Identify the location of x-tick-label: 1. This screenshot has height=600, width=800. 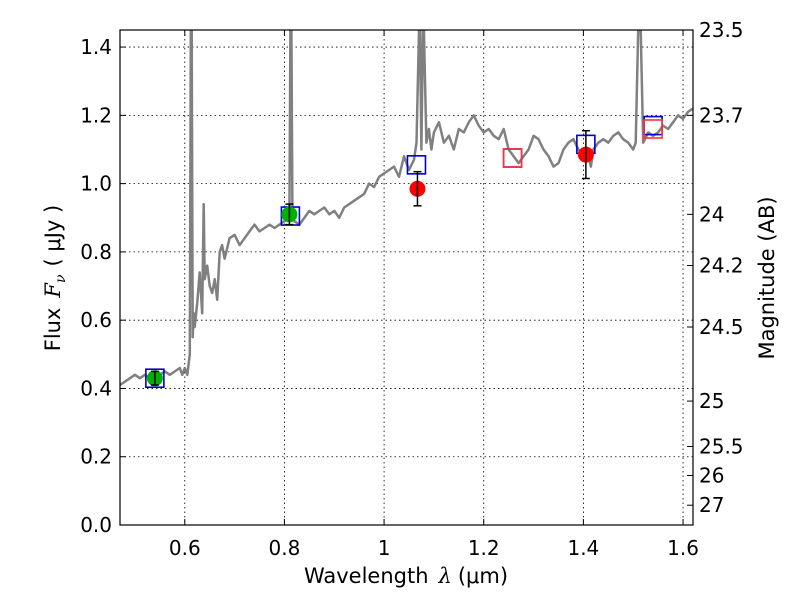
(384, 548).